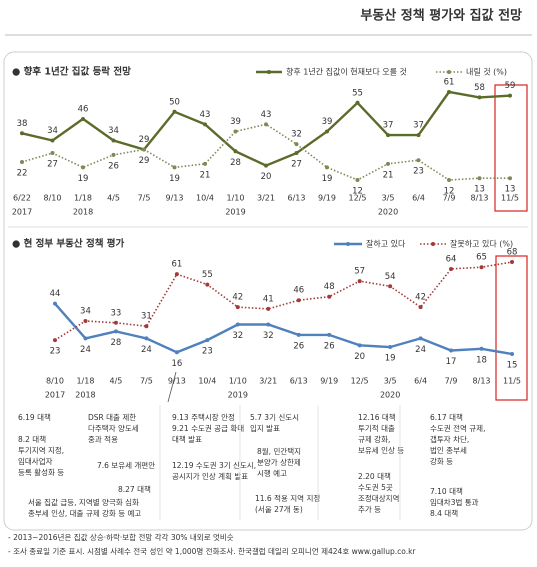 This screenshot has height=567, width=537. I want to click on data-label: 27, so click(52, 165).